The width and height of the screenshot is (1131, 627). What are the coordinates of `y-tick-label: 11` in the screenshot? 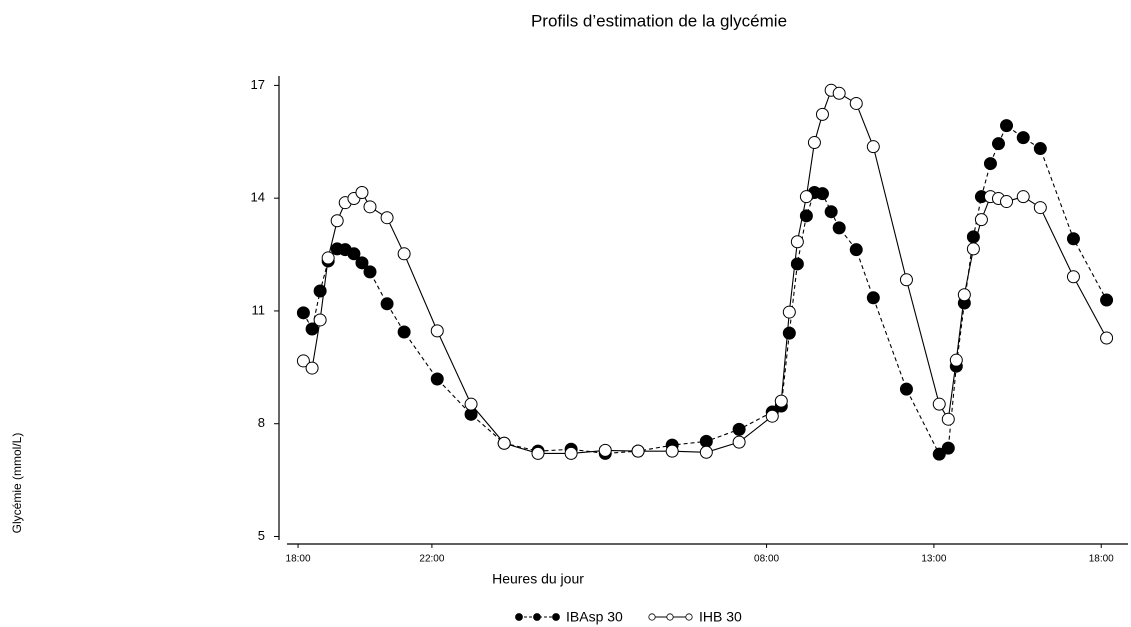 It's located at (259, 309).